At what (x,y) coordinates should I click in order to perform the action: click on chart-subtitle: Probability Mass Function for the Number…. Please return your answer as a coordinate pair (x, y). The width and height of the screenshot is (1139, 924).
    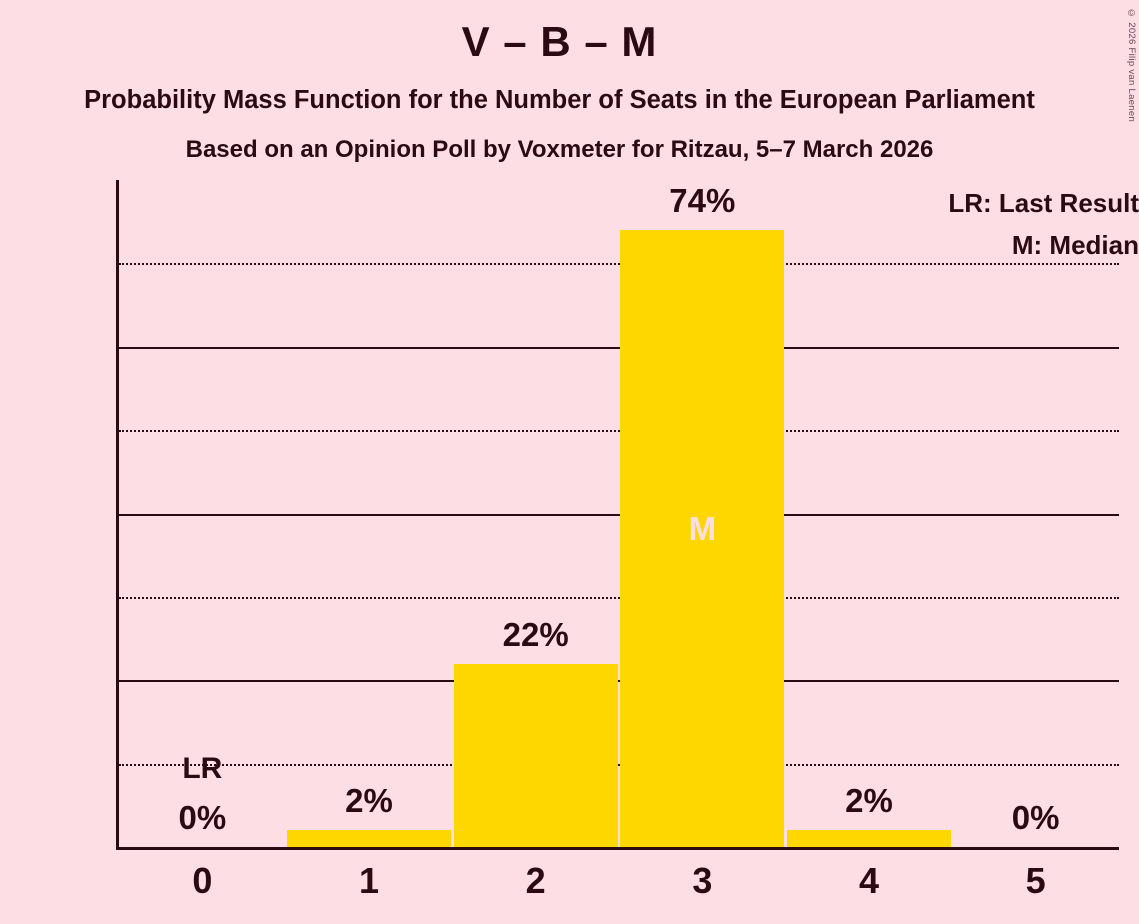
    Looking at the image, I should click on (559, 100).